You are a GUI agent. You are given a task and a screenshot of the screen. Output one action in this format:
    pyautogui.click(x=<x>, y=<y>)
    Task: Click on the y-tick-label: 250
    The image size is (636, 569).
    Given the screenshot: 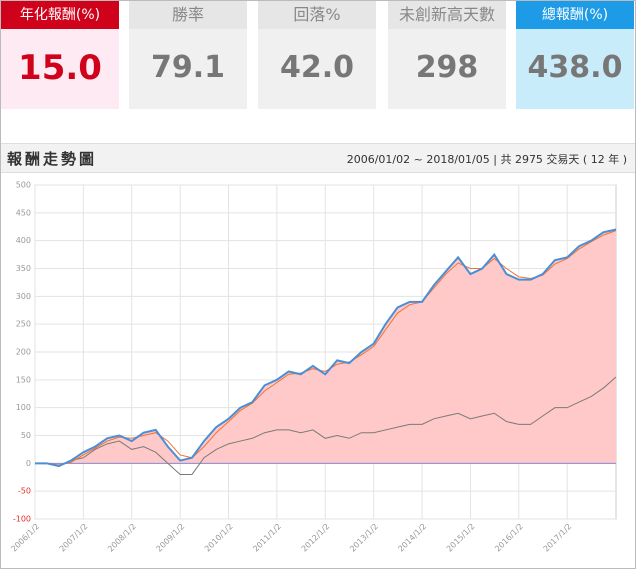 What is the action you would take?
    pyautogui.click(x=23, y=324)
    